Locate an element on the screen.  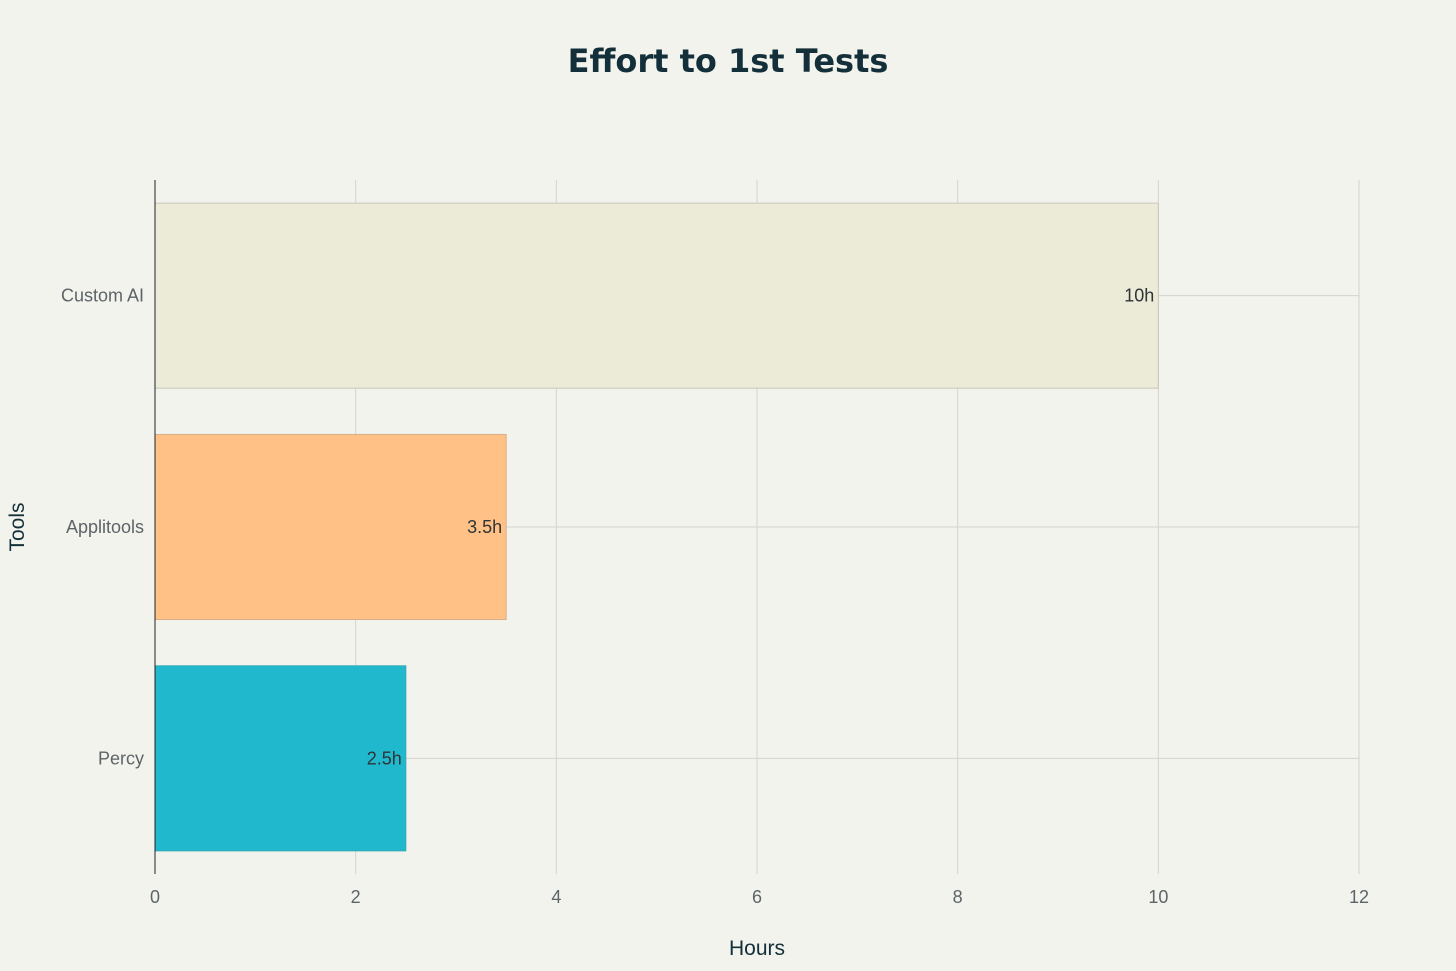
data-label: 3.5h is located at coordinates (484, 527).